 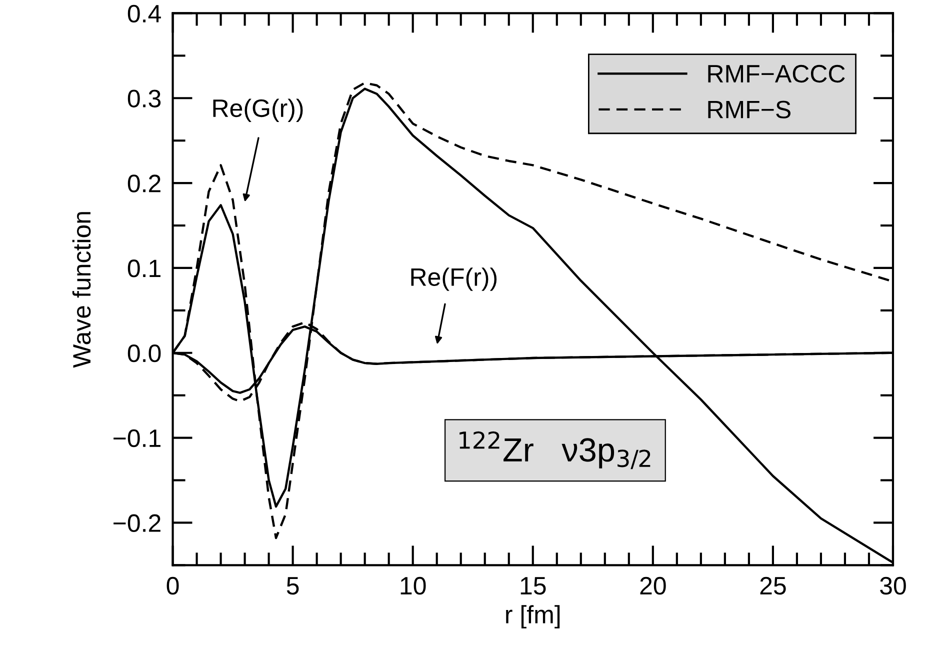 I want to click on y-tick-label: −0.1, so click(x=137, y=438).